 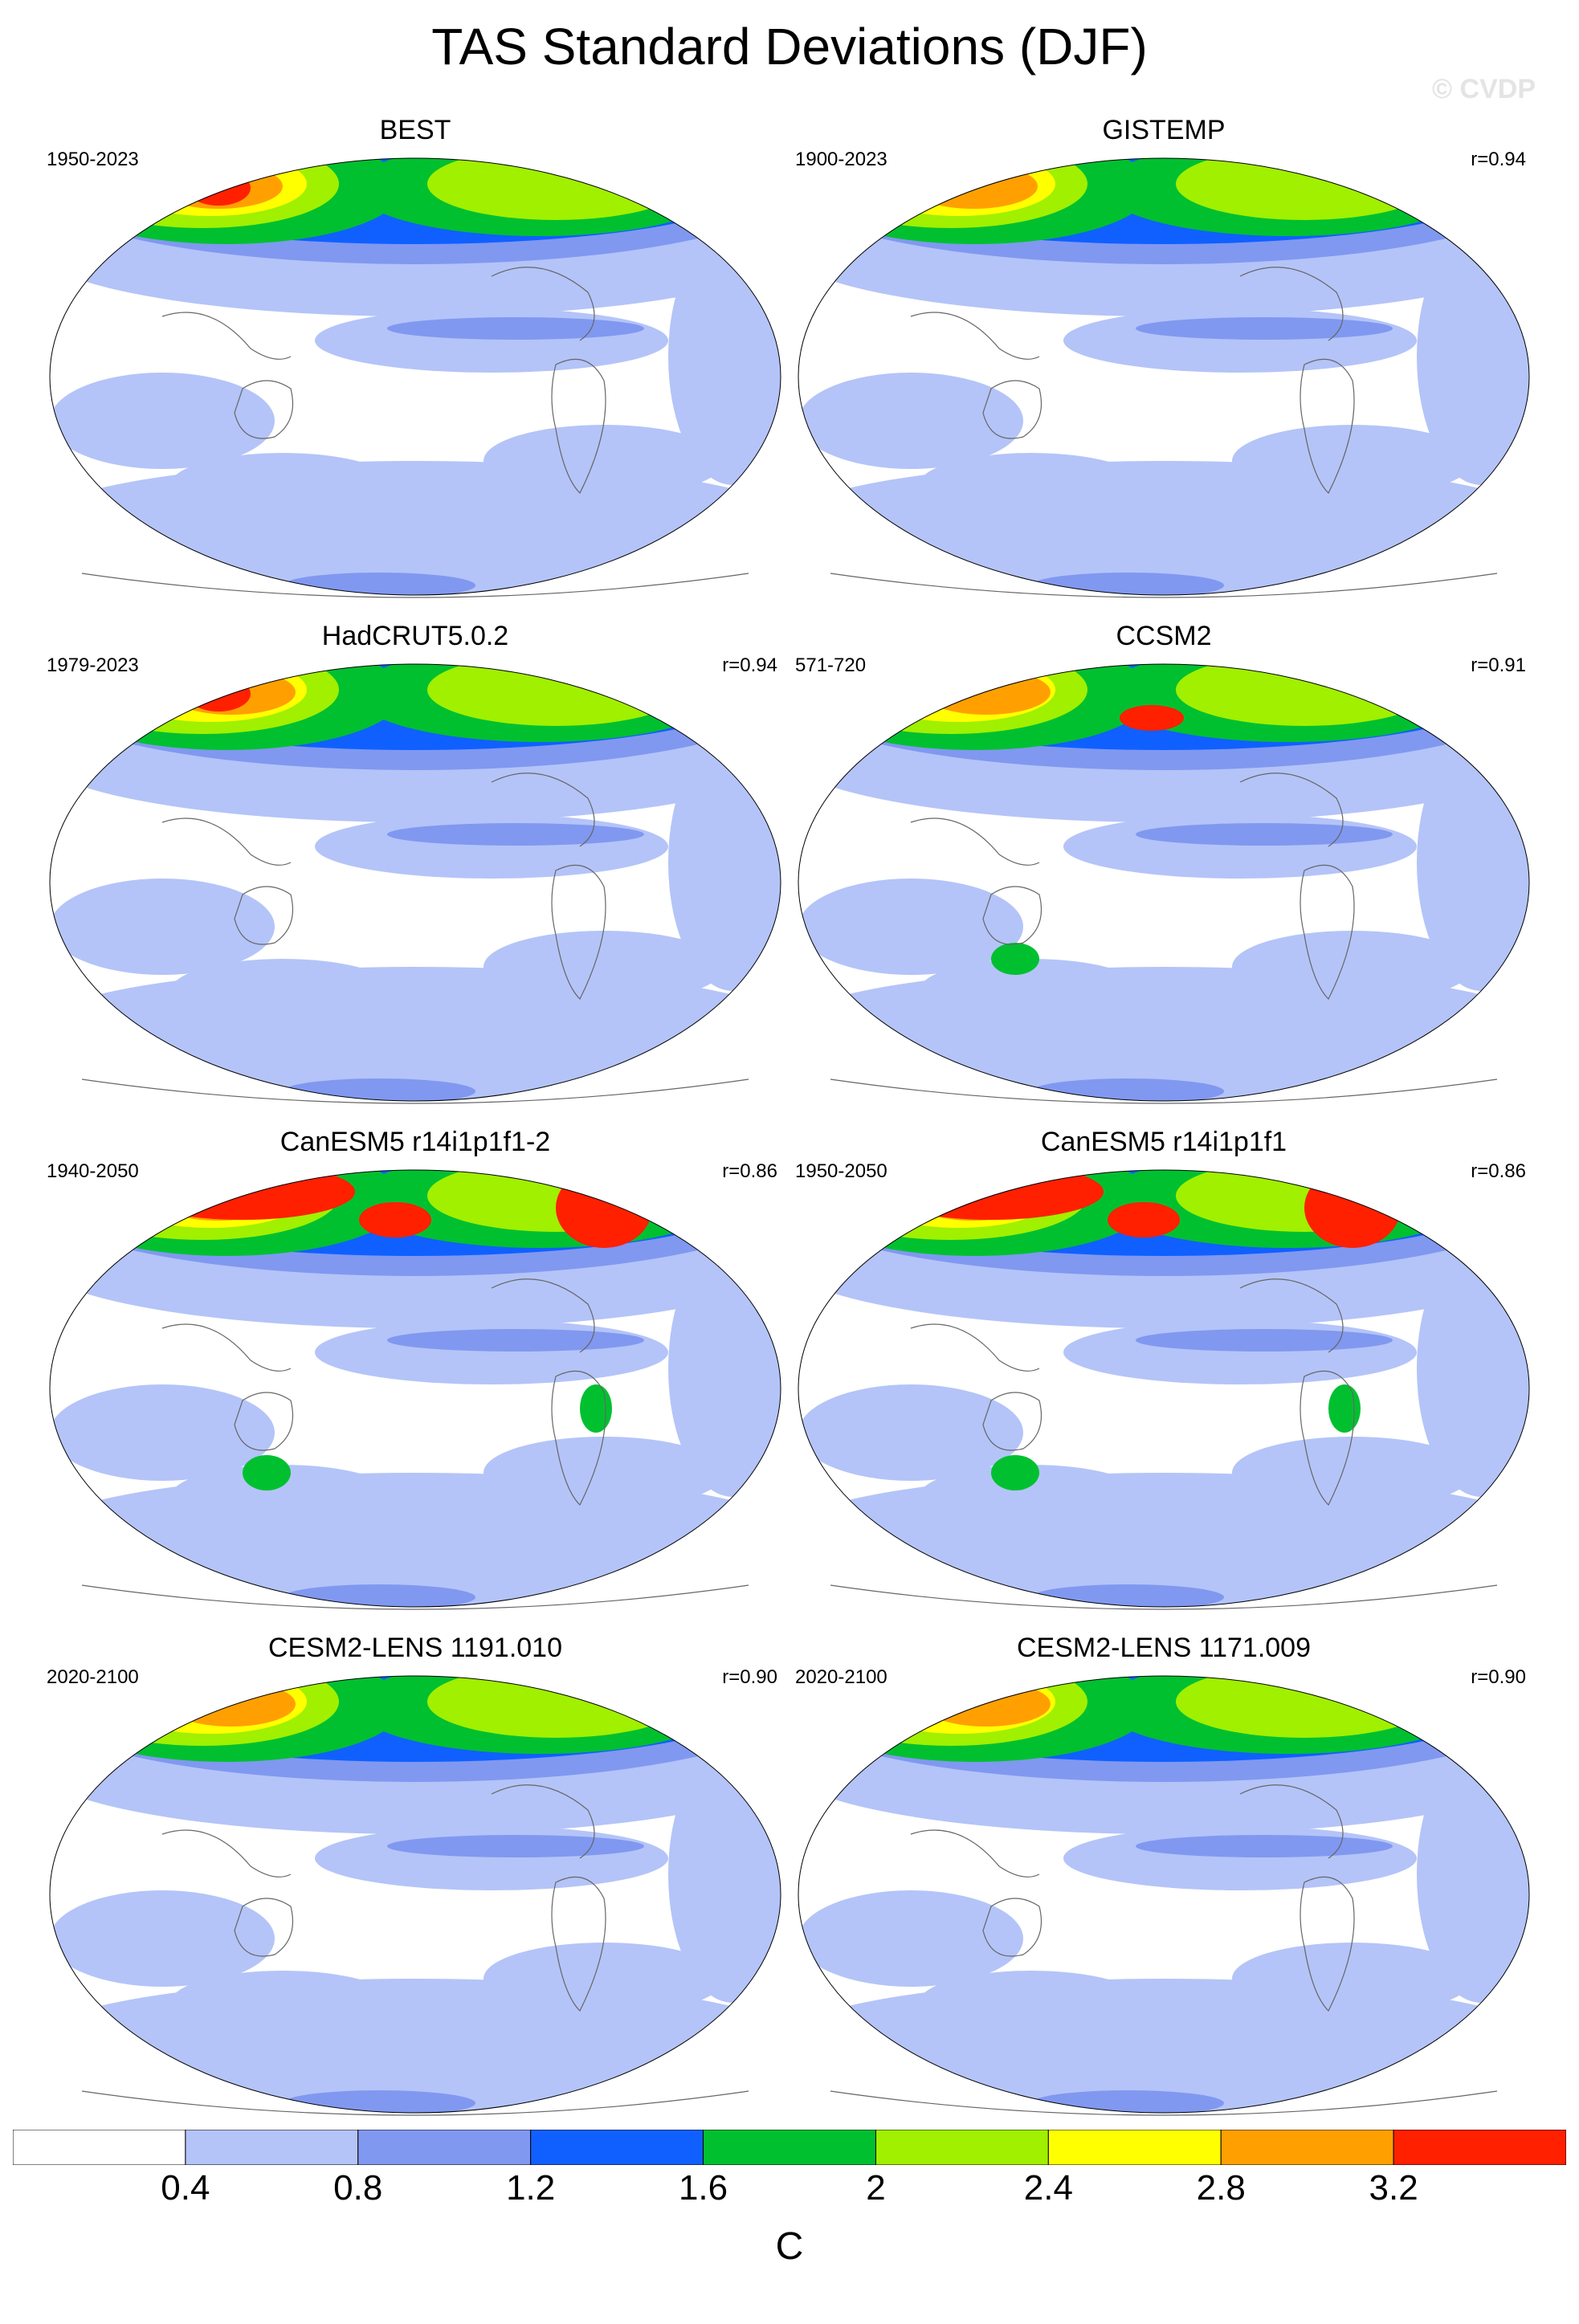 What do you see at coordinates (1163, 717) in the screenshot?
I see `northern-hemisphere-field` at bounding box center [1163, 717].